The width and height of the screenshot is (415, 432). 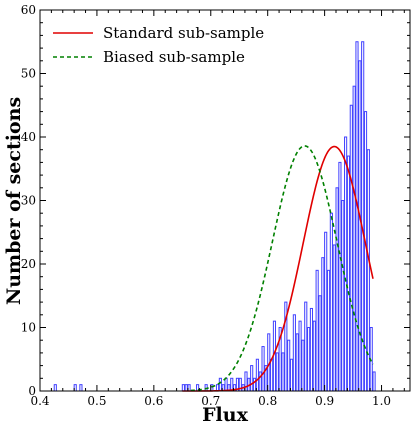 I want to click on y-tick-label: 20, so click(x=28, y=264).